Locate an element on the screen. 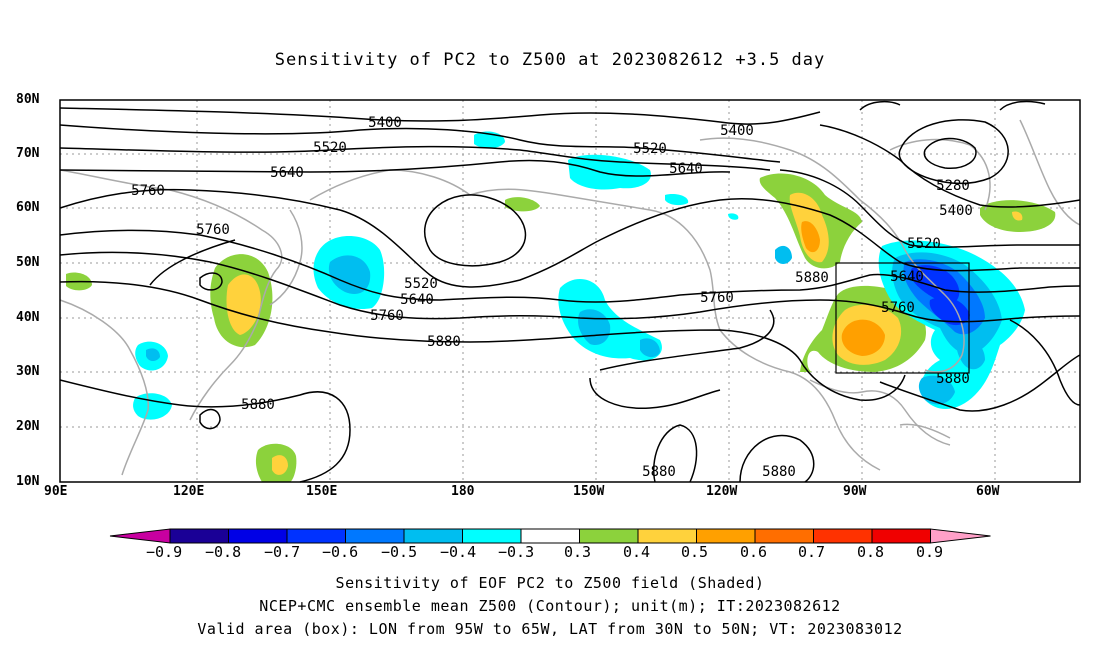 This screenshot has width=1100, height=650. colorbar-label: −0.5 is located at coordinates (399, 552).